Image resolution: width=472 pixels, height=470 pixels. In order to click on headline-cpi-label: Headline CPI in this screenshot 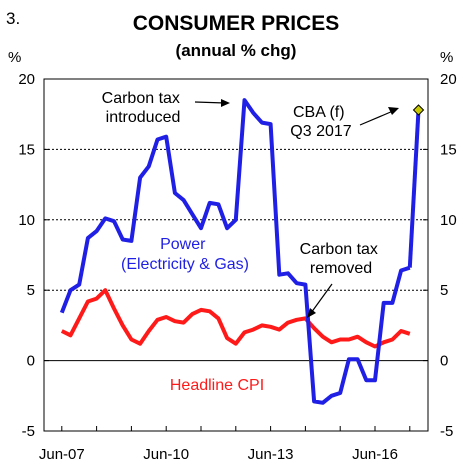, I will do `click(217, 385)`.